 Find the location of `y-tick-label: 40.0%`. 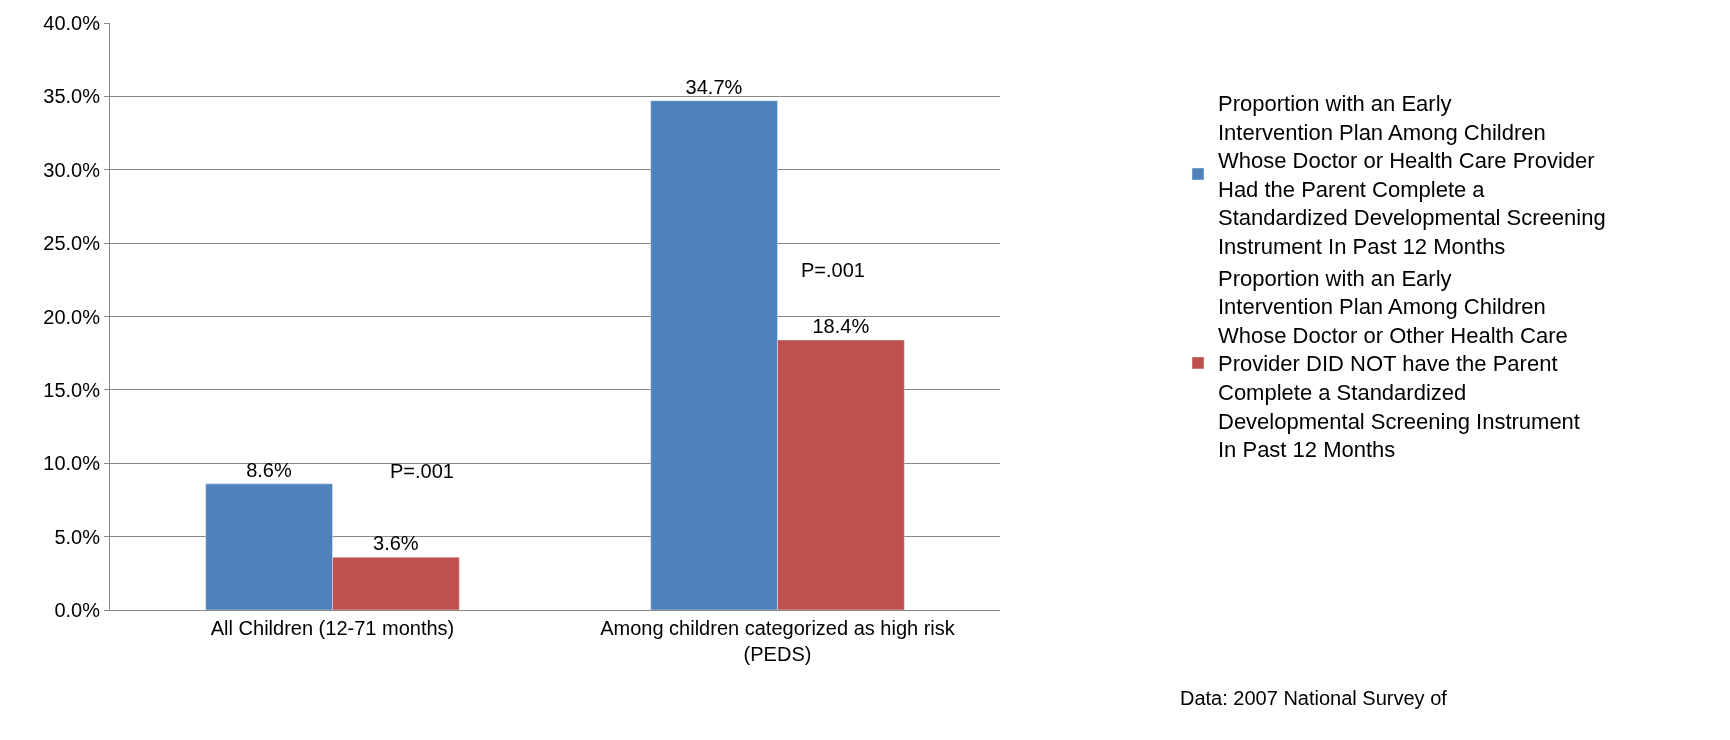

y-tick-label: 40.0% is located at coordinates (72, 23).